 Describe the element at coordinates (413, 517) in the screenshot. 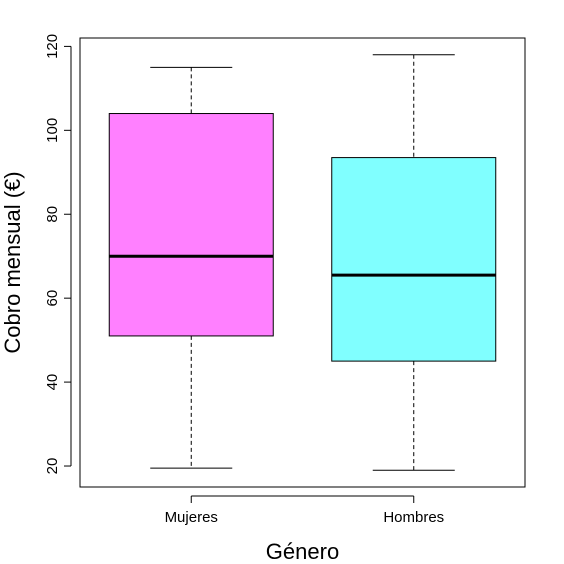

I see `x-tick-label-hombres: Hombres` at that location.